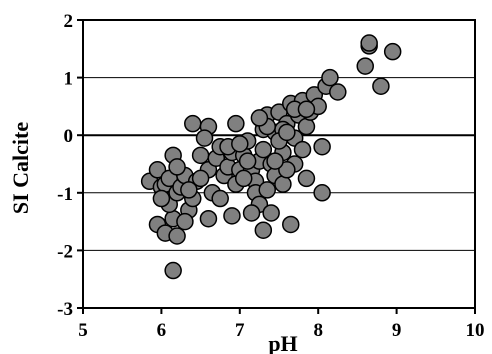 This screenshot has width=492, height=354. Describe the element at coordinates (162, 330) in the screenshot. I see `x-tick-label: 6` at that location.